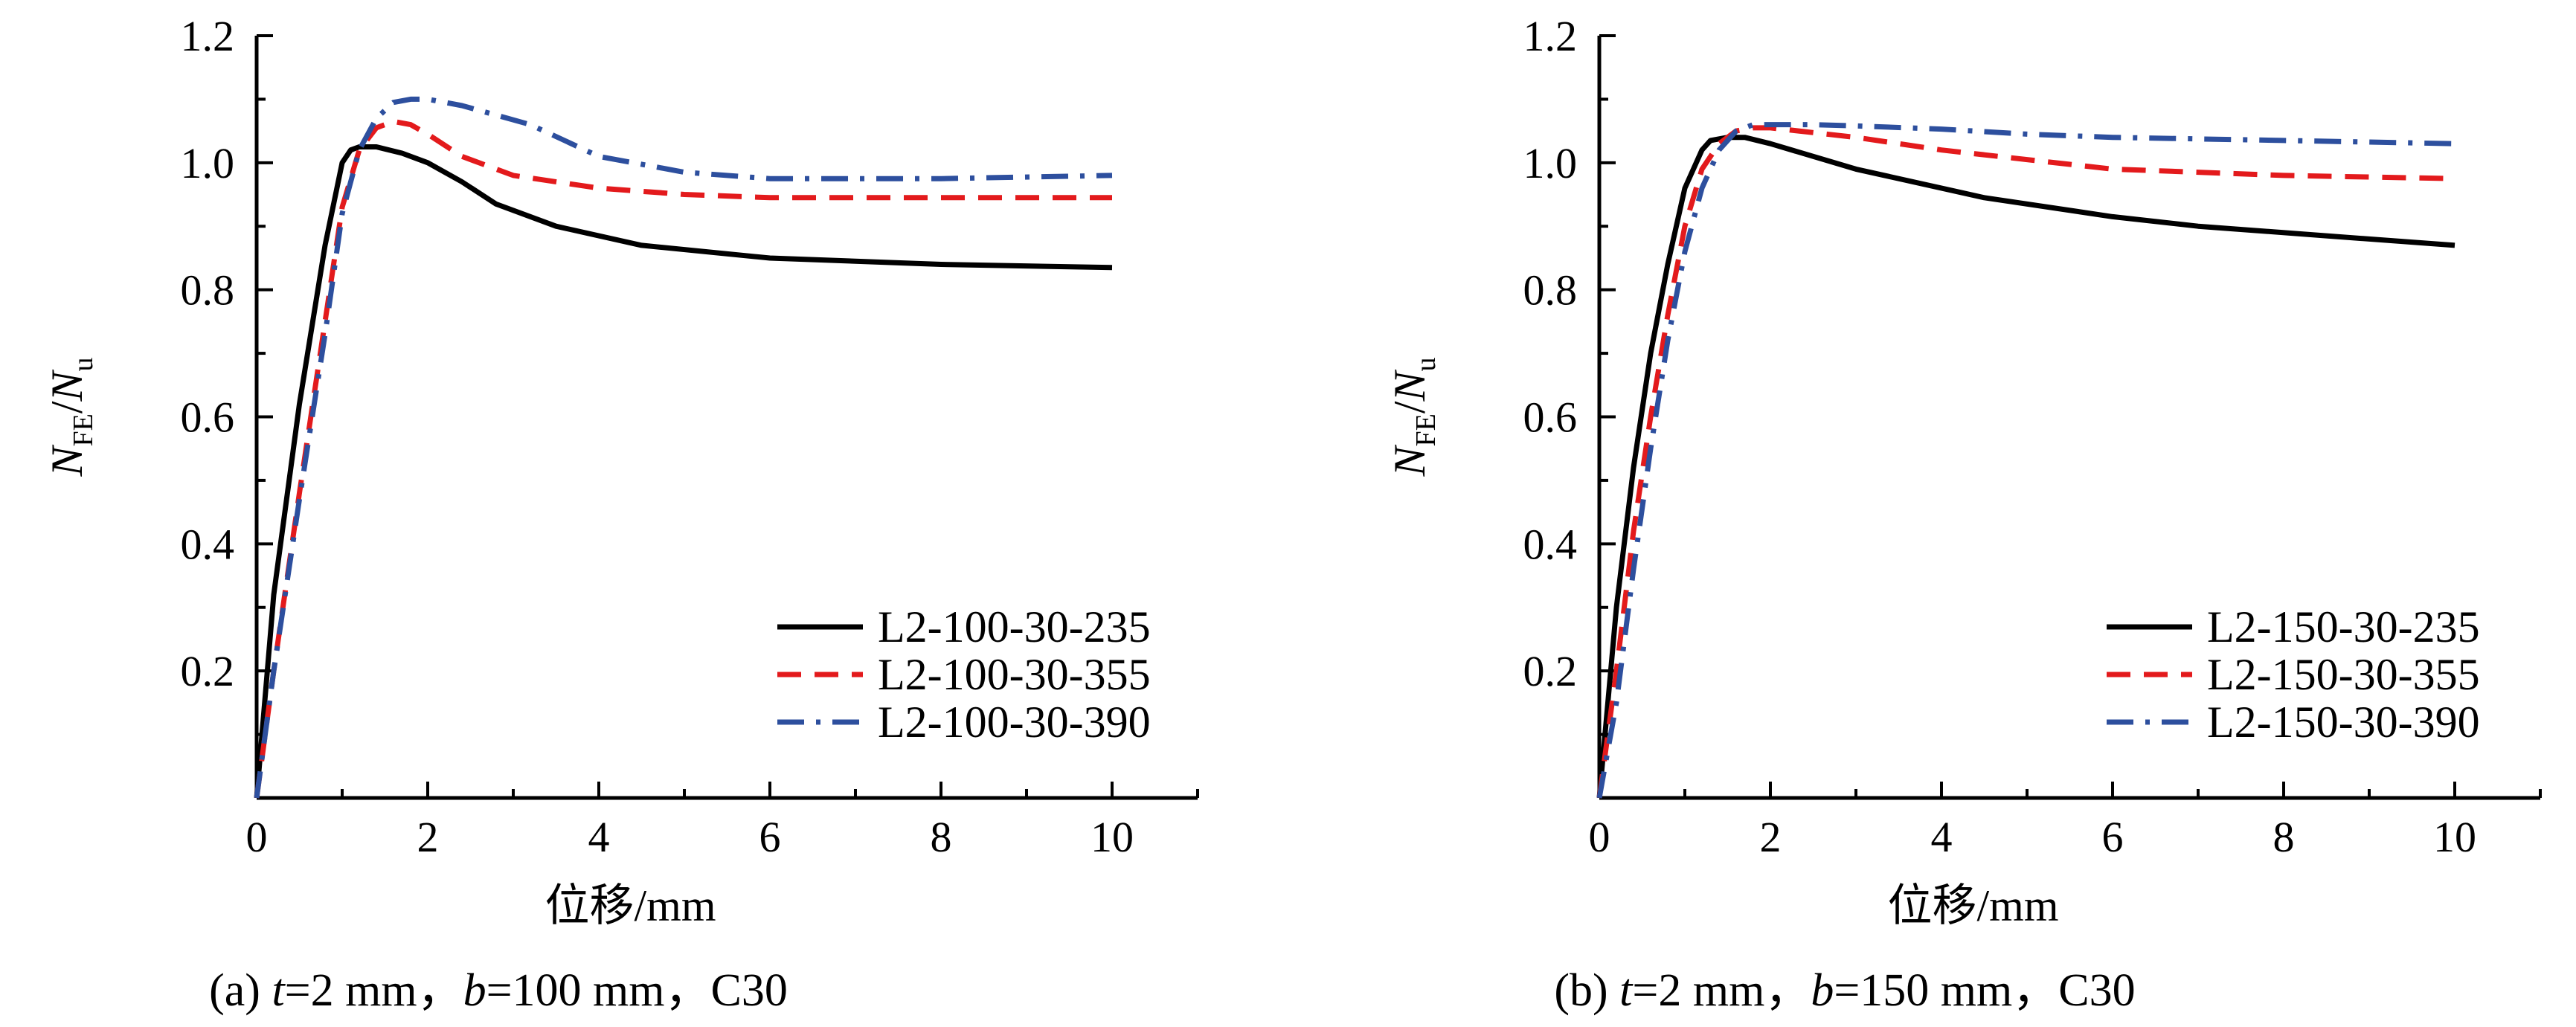 The image size is (2576, 1027). What do you see at coordinates (637, 991) in the screenshot?
I see `caption-part: =100 mm，C30` at bounding box center [637, 991].